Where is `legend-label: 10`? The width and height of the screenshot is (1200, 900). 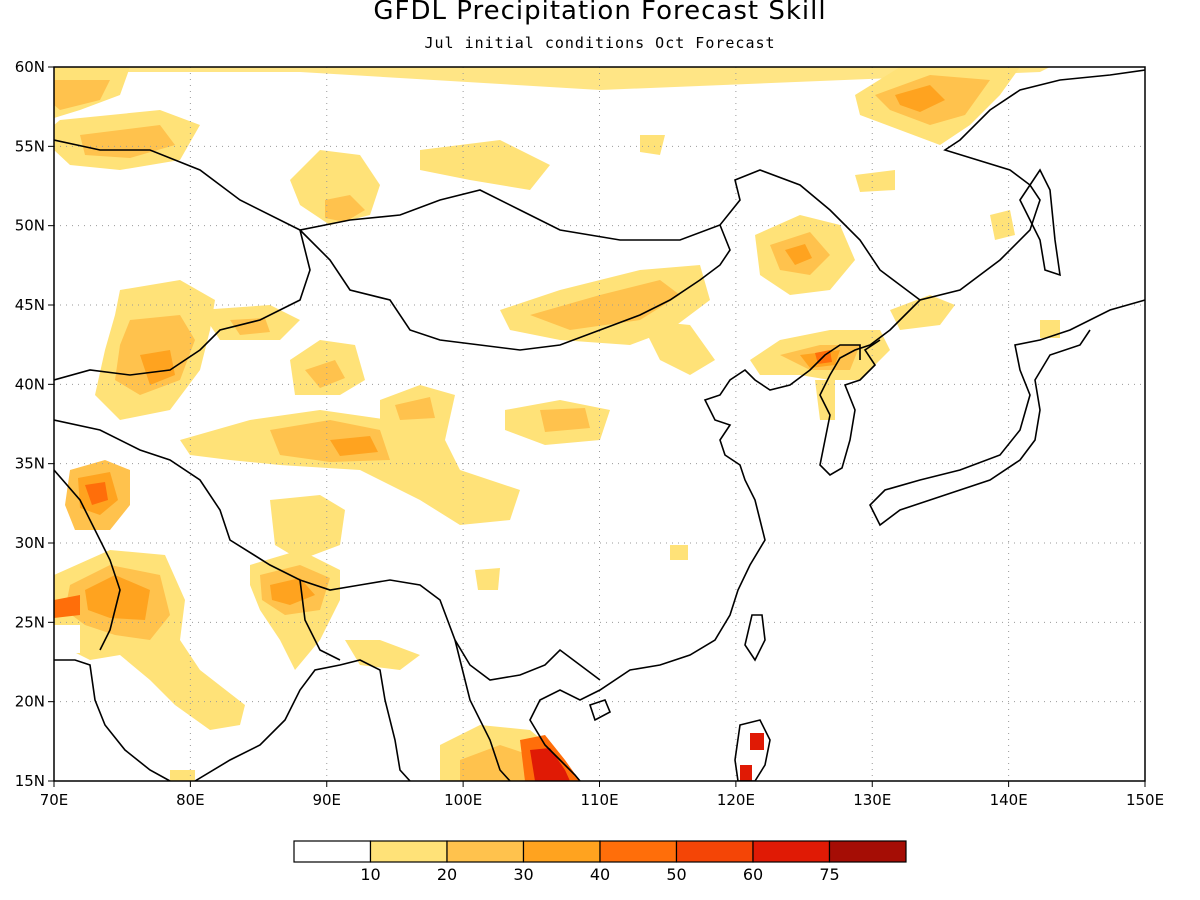
legend-label: 10 is located at coordinates (370, 874).